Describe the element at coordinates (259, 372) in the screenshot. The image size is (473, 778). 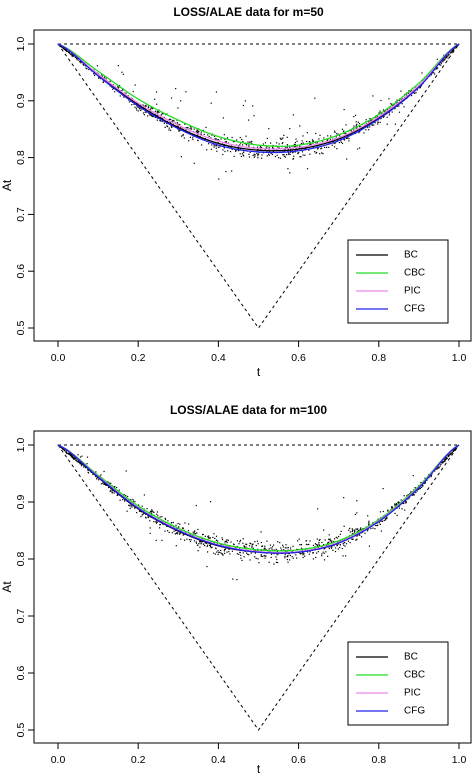
I see `x-axis-label: t` at that location.